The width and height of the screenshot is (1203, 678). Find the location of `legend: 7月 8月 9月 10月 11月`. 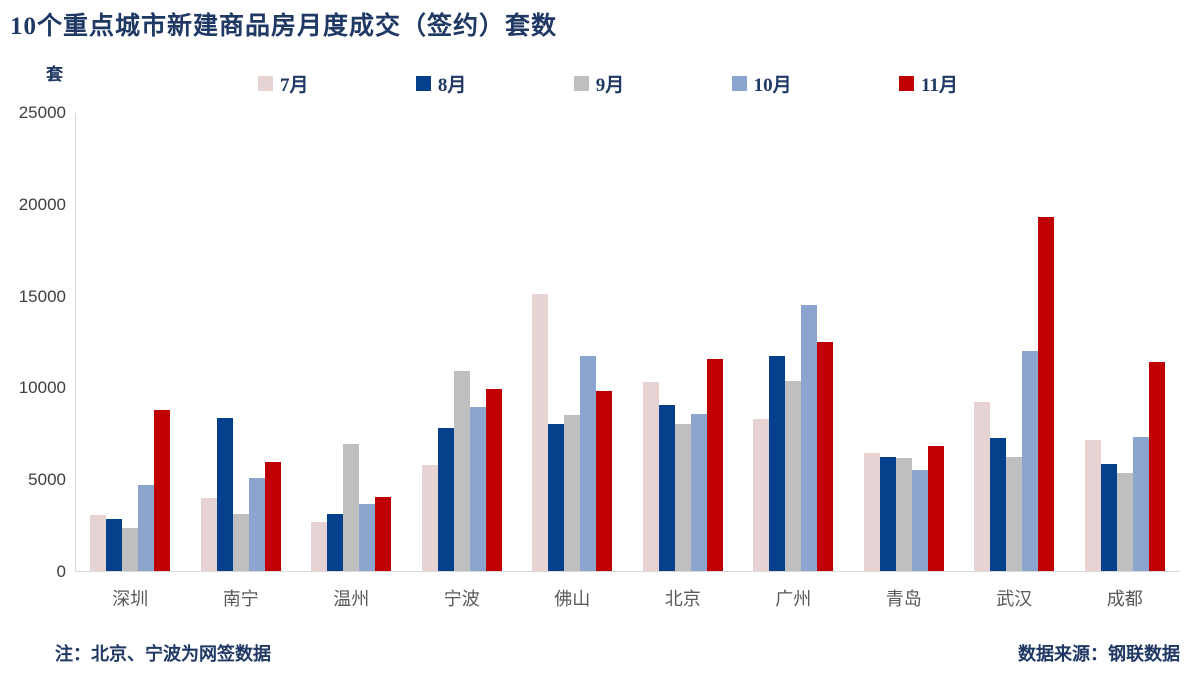

legend: 7月 8月 9月 10月 11月 is located at coordinates (608, 83).